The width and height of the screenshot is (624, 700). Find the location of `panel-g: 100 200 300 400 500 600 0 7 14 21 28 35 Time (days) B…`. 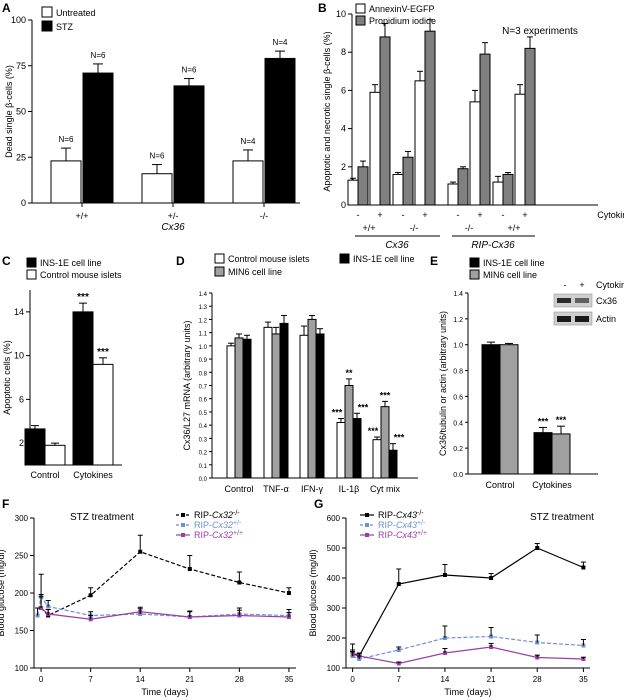

panel-g: 100 200 300 400 500 600 0 7 14 21 28 35 Time (days) B… is located at coordinates (451, 603).